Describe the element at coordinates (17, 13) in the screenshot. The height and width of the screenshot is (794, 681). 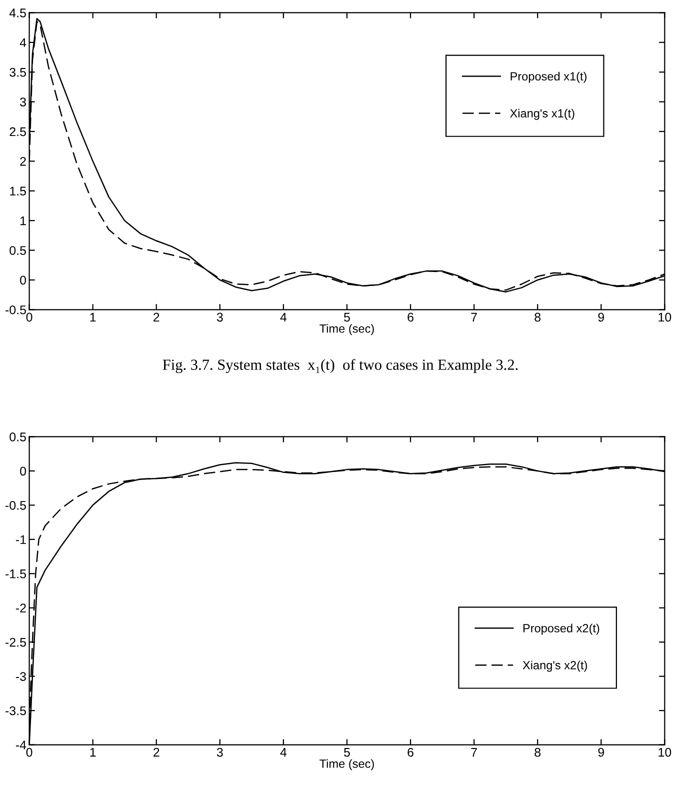
I see `y-tick-label: 4.5` at that location.